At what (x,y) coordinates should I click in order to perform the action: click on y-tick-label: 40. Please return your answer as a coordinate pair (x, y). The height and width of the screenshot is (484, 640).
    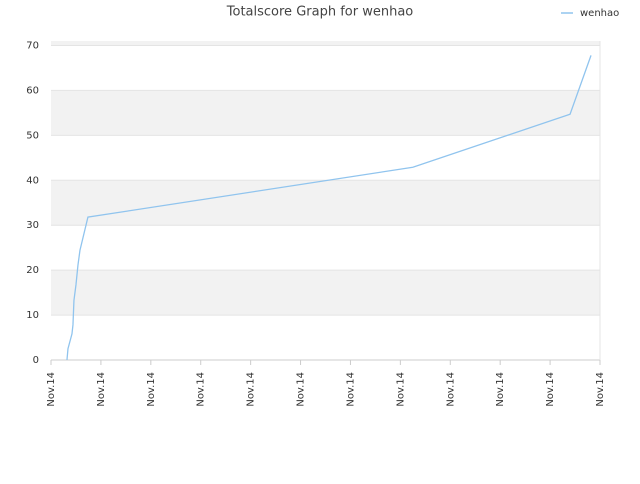
    Looking at the image, I should click on (32, 180).